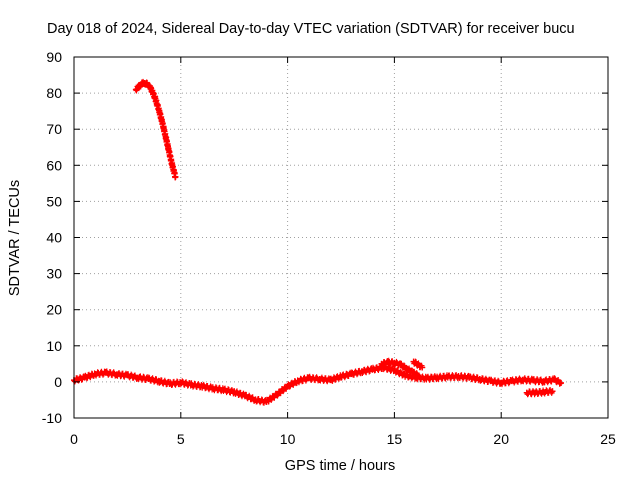  I want to click on x-tick-label: 0, so click(74, 439).